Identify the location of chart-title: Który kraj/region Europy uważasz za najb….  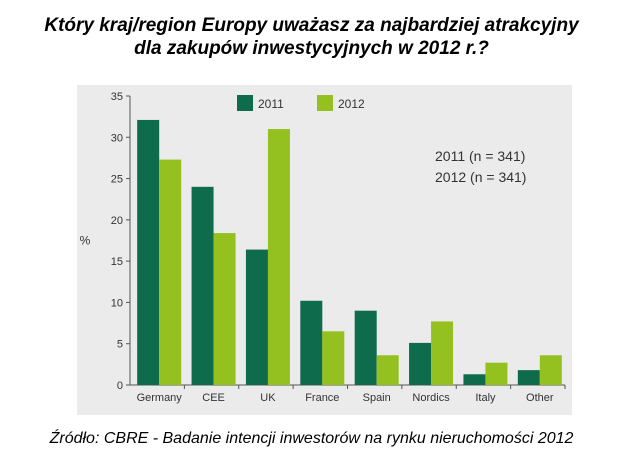
(311, 37).